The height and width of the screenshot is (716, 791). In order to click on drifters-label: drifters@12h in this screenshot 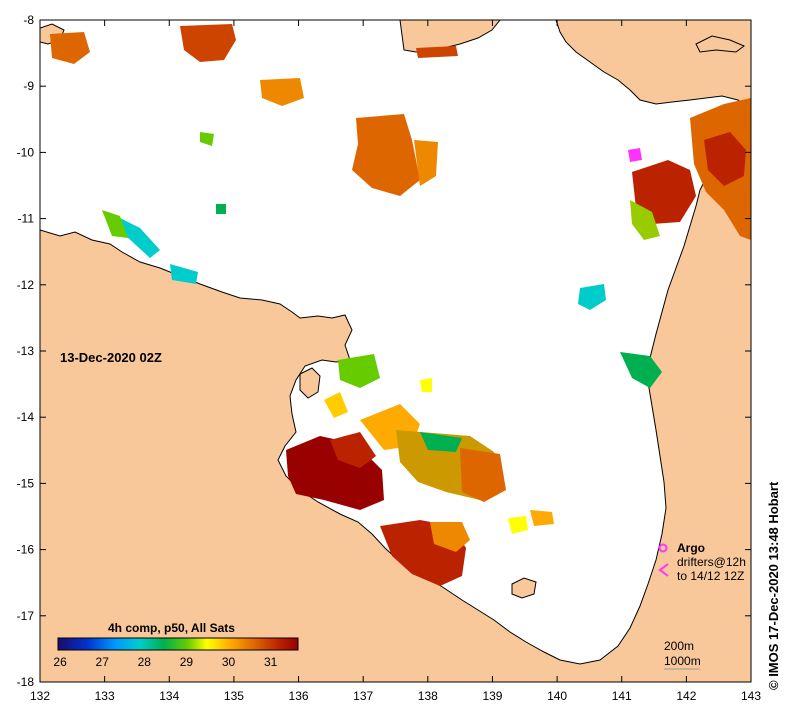, I will do `click(711, 562)`.